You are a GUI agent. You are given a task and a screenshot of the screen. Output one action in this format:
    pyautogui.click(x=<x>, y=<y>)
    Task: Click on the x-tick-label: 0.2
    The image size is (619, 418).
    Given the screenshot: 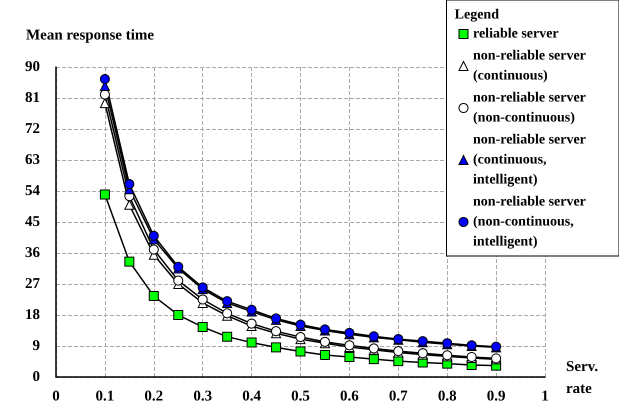 What is the action you would take?
    pyautogui.click(x=154, y=396)
    